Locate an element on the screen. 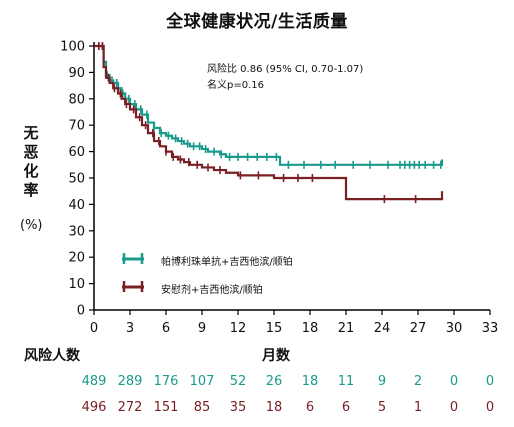 Image resolution: width=514 pixels, height=427 pixels. risk-count: 489 is located at coordinates (94, 381).